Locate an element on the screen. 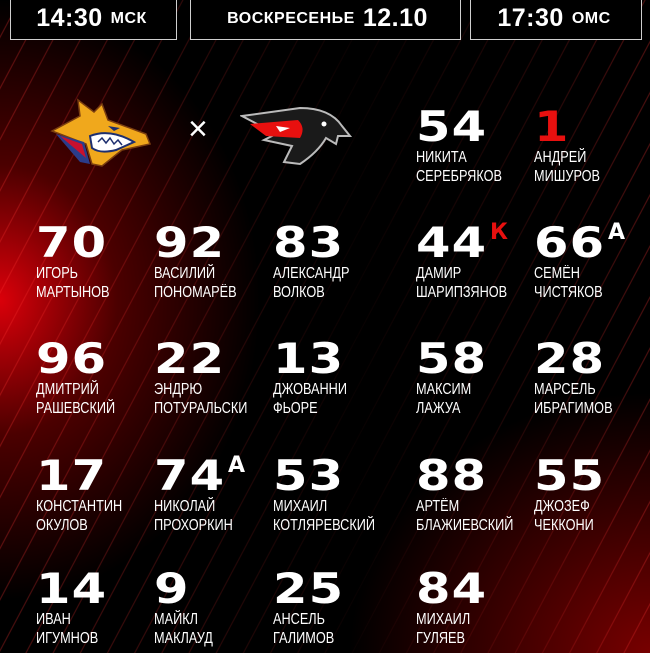 This screenshot has width=650, height=653. player-first-name: СЕМЁН is located at coordinates (557, 273).